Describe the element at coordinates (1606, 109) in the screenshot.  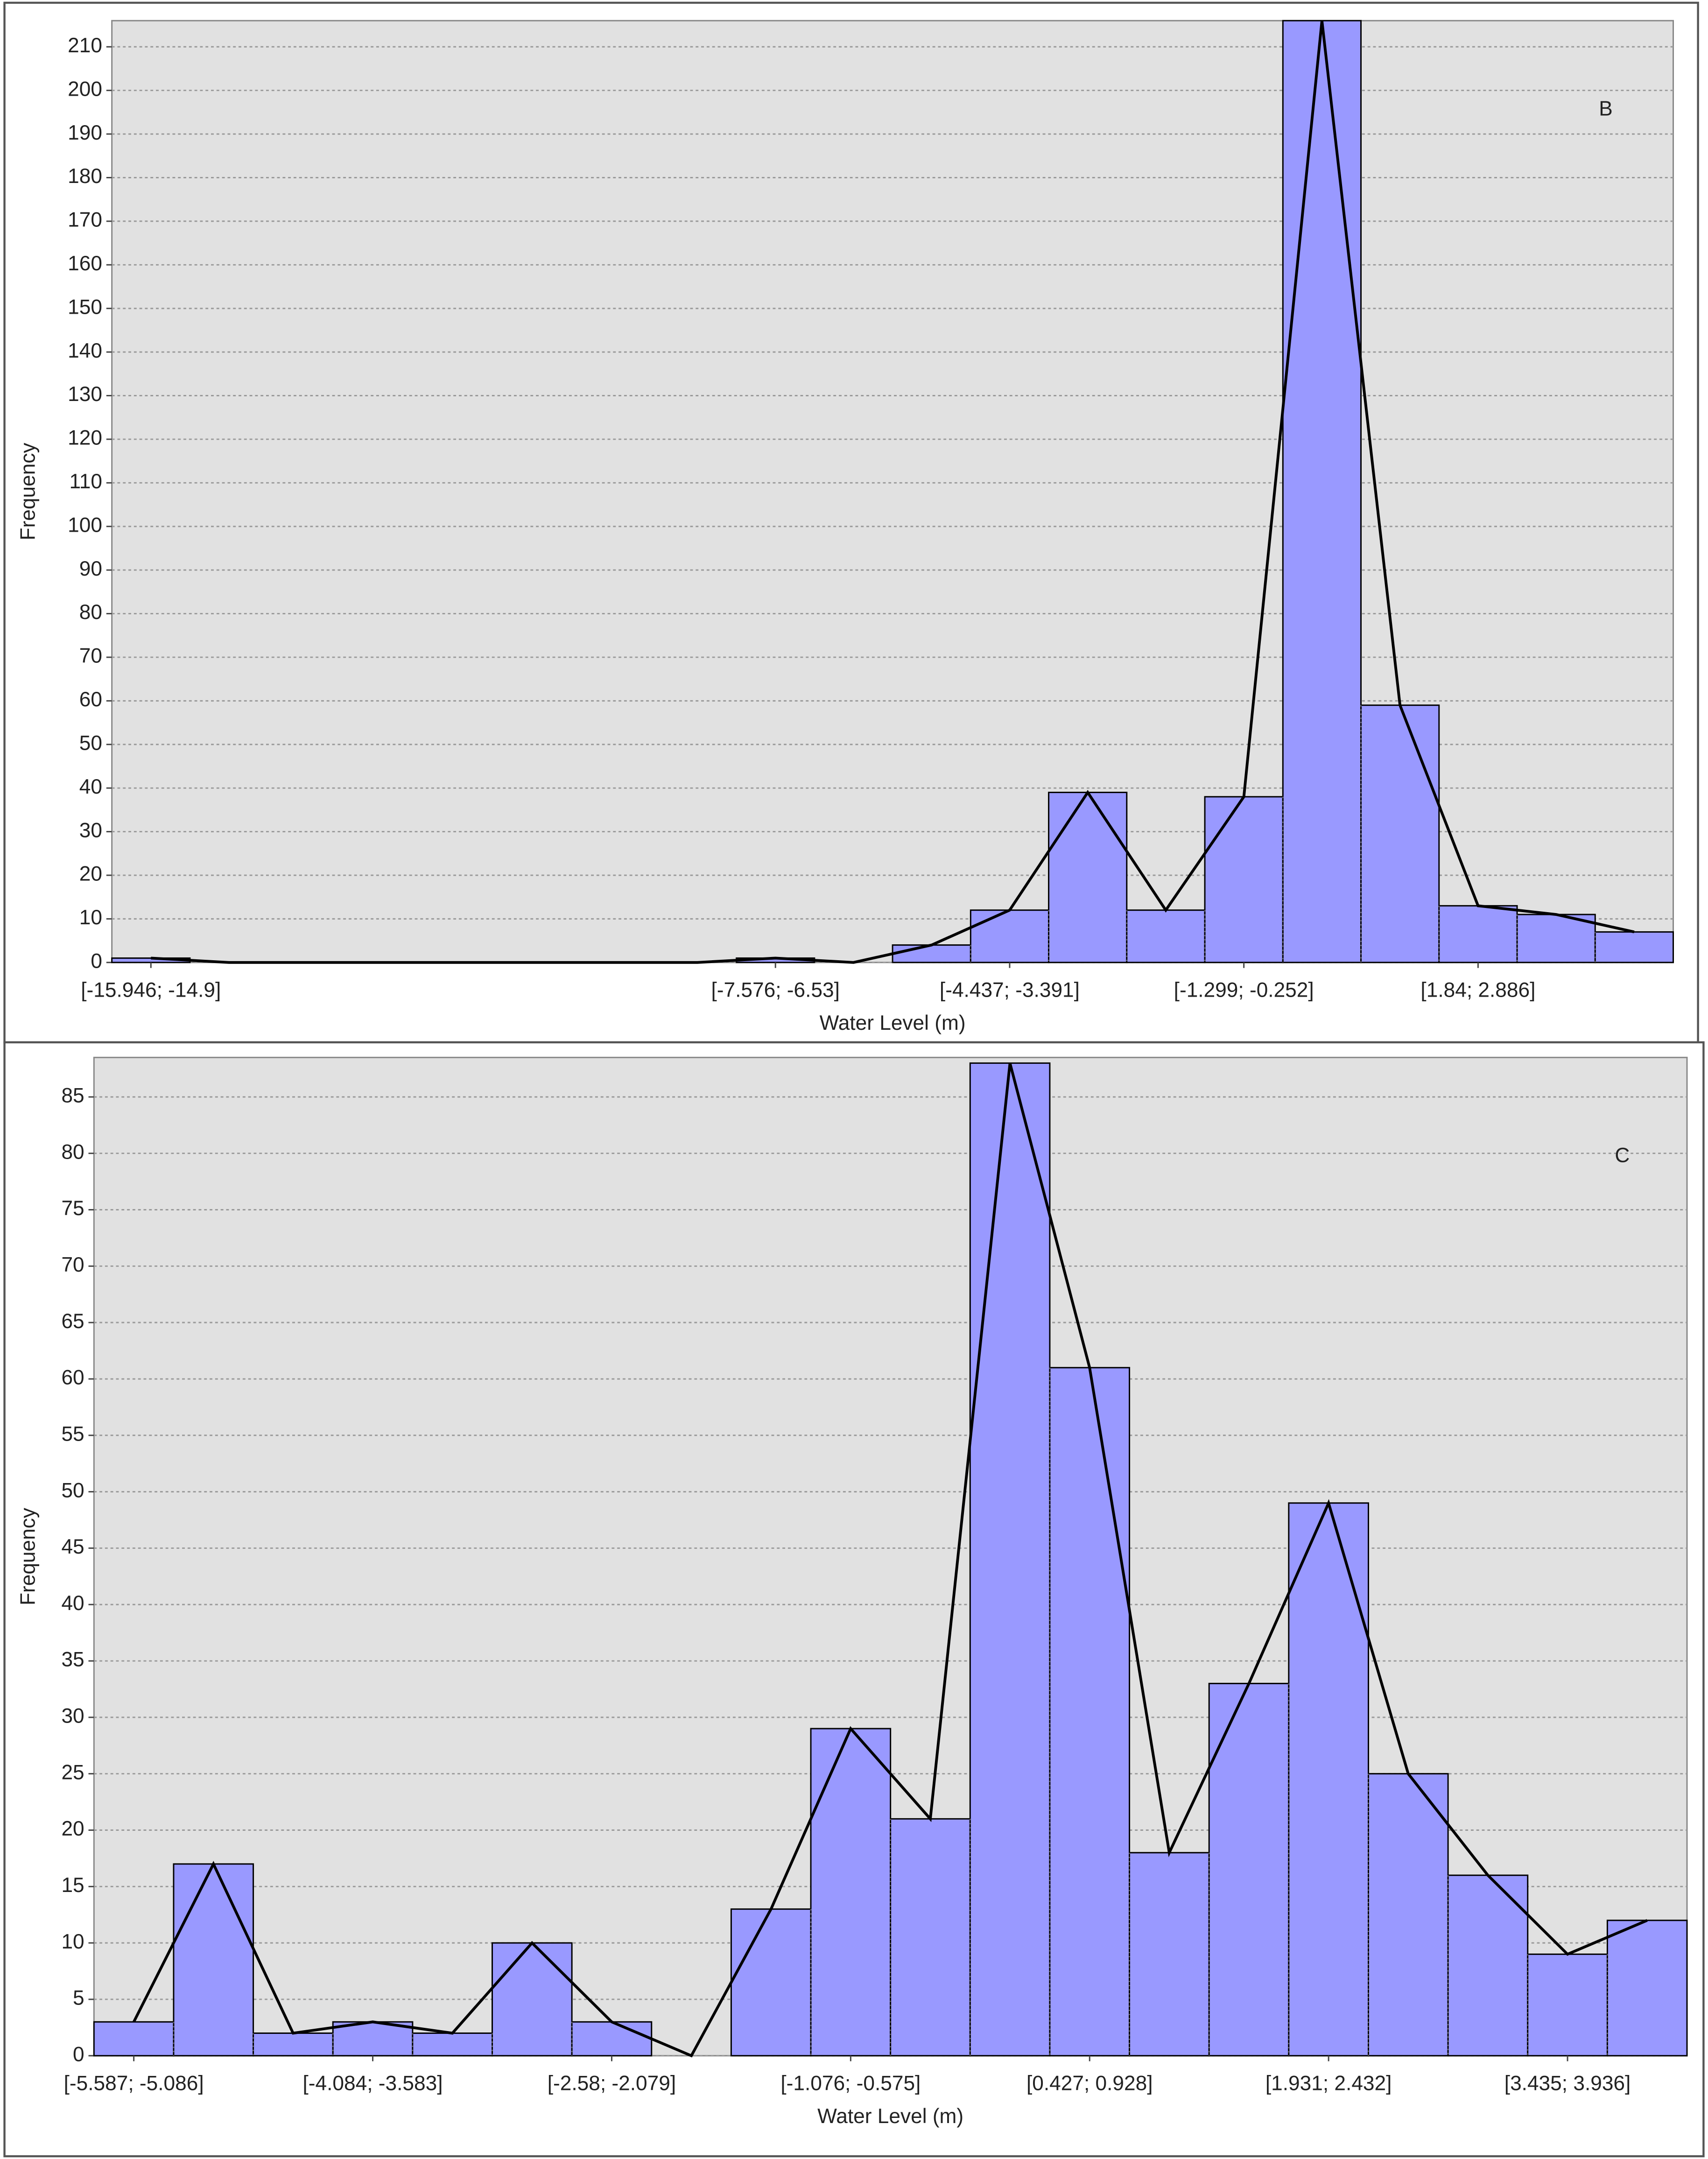
I see `panel-annotation: B` at that location.